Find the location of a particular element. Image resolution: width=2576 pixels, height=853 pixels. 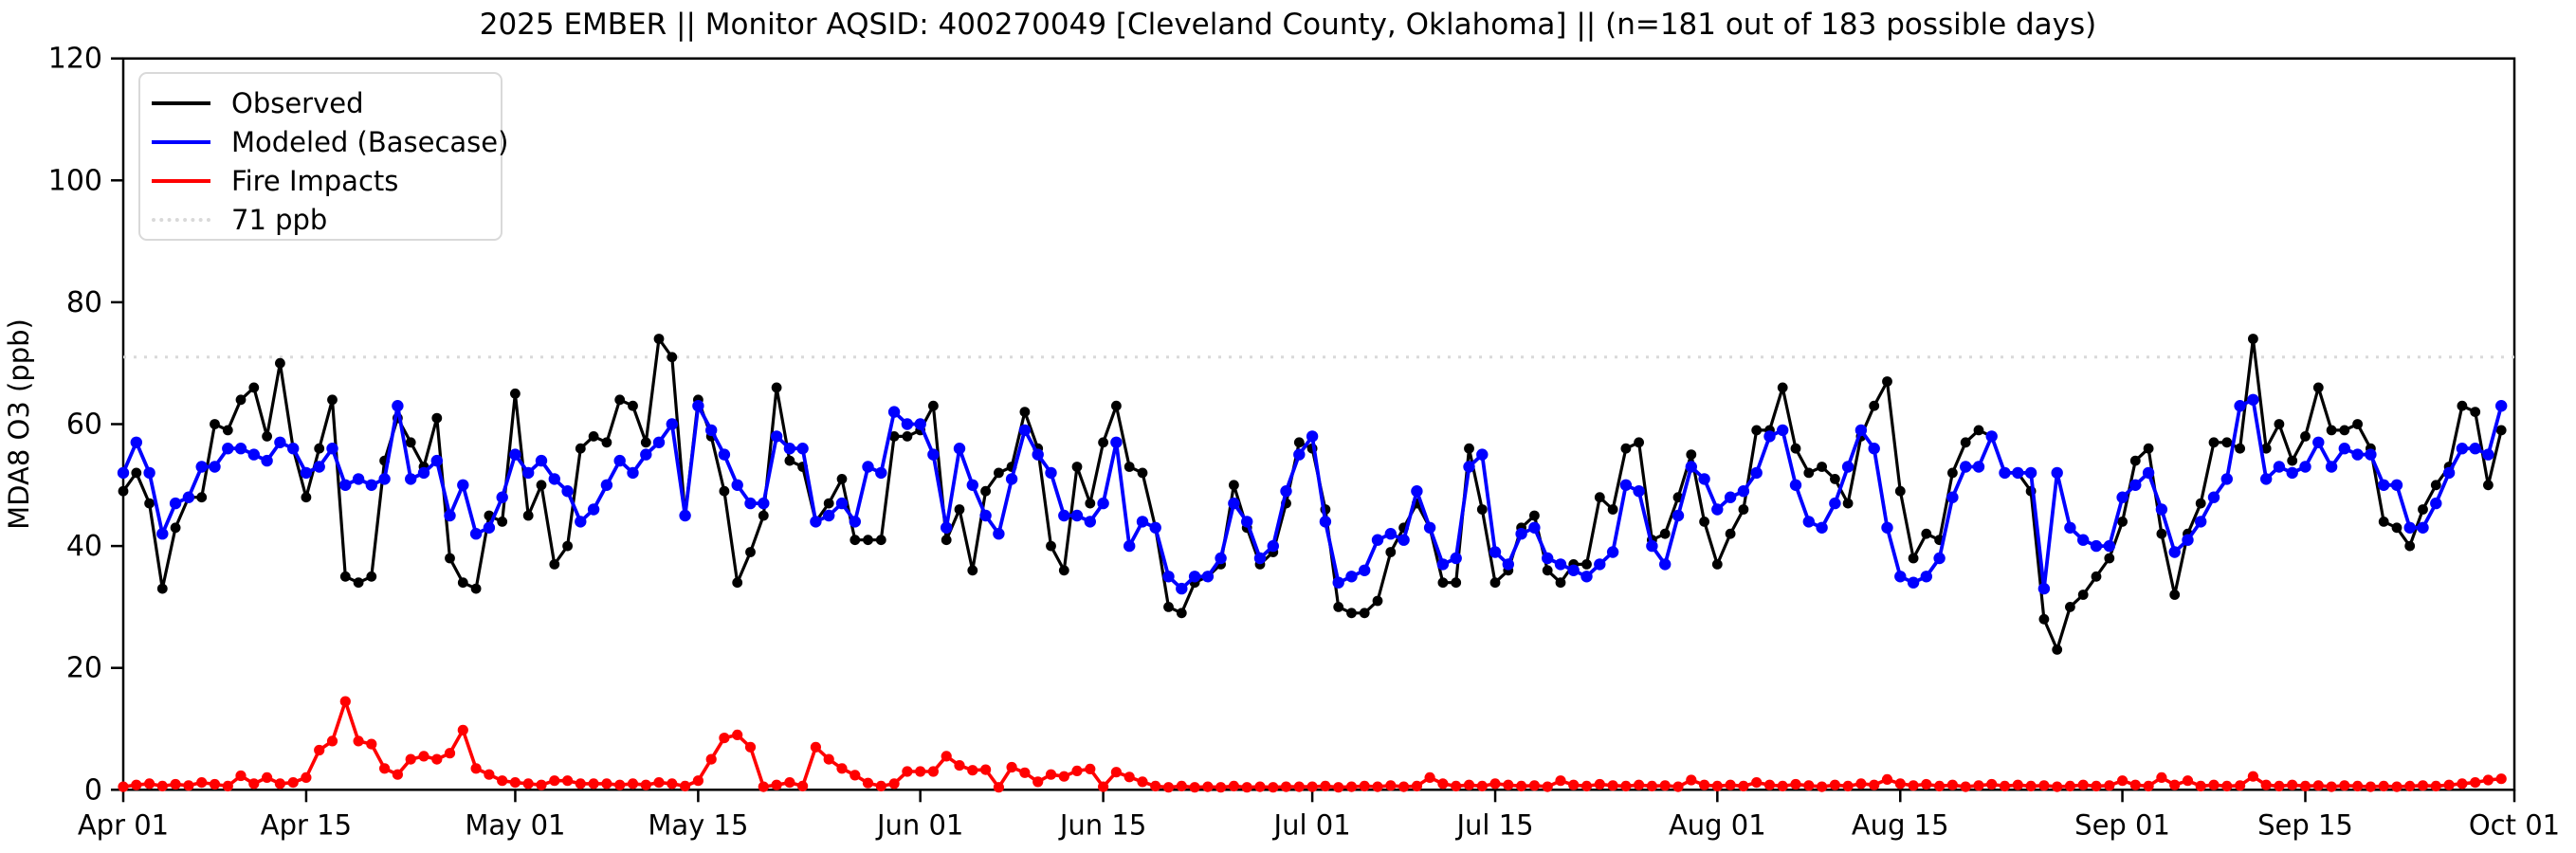

svg-text: 100 is located at coordinates (75, 180).